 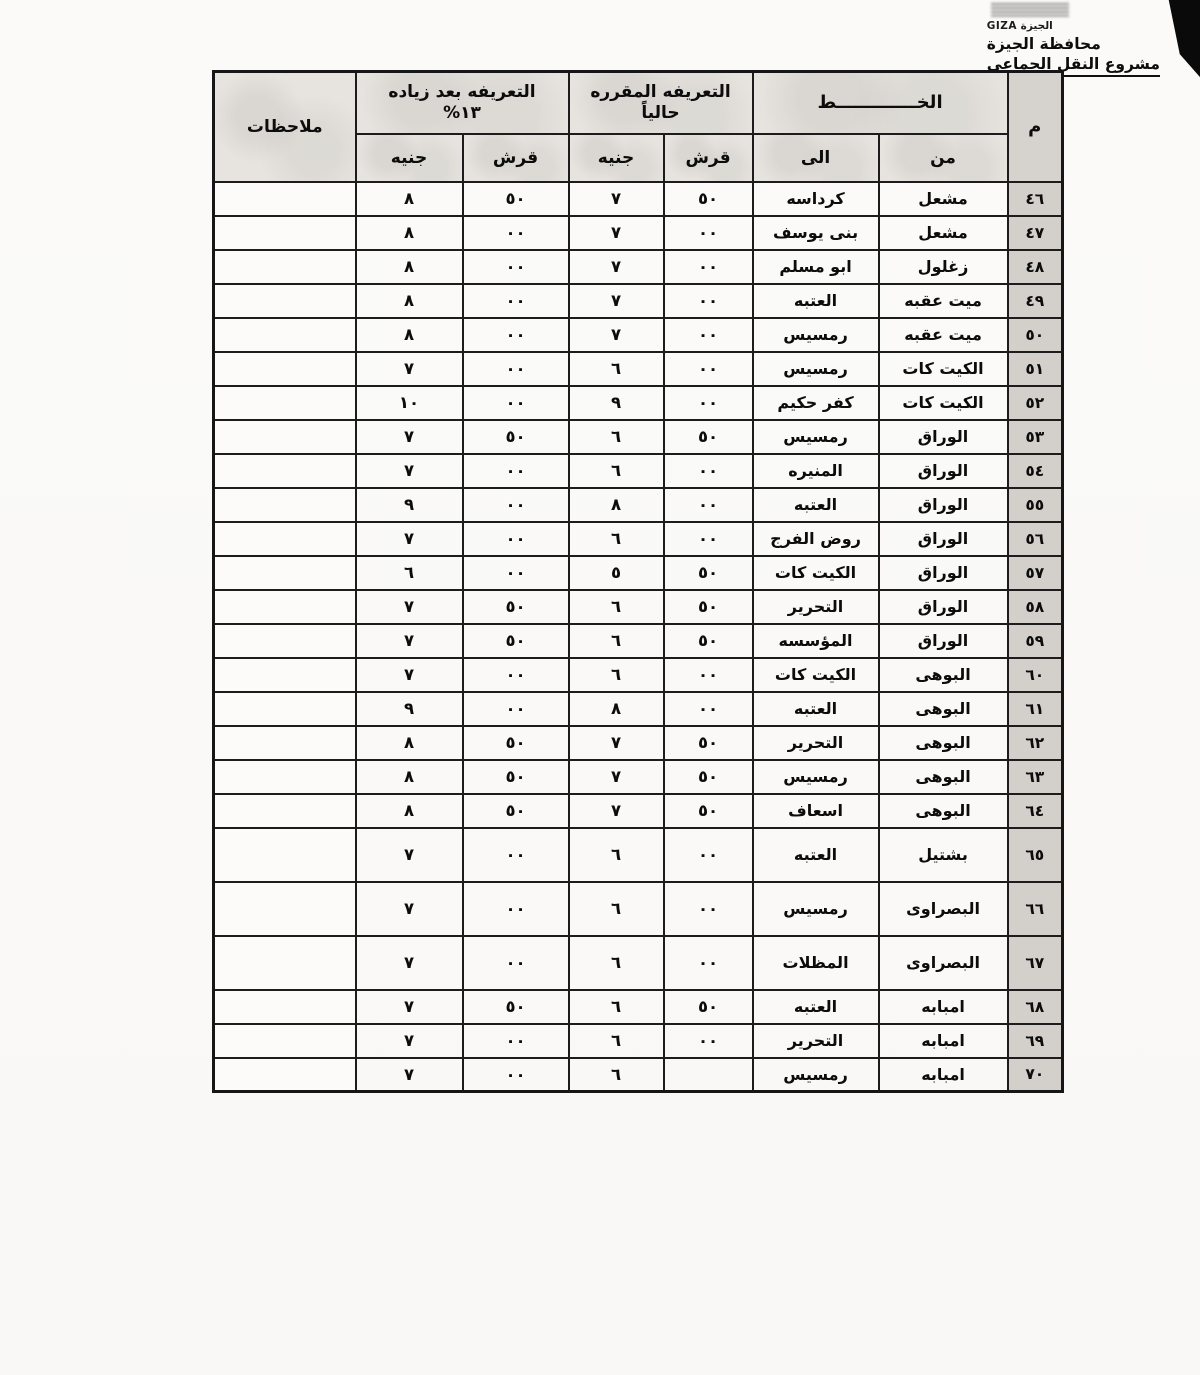 What do you see at coordinates (1035, 1074) in the screenshot?
I see `cell-line-number: ٧٠` at bounding box center [1035, 1074].